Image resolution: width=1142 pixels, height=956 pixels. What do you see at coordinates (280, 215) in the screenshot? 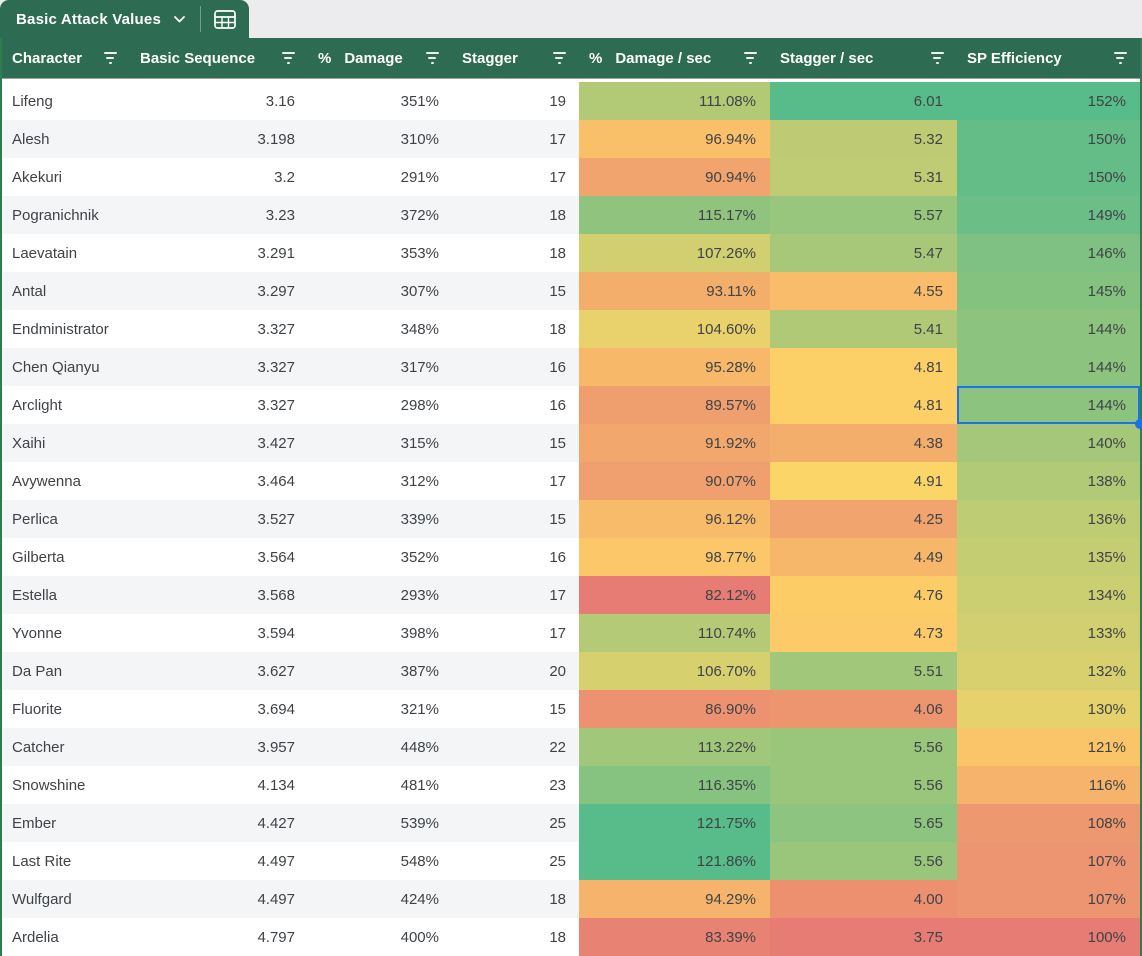
I see `cell-basic-sequence: 3.23` at bounding box center [280, 215].